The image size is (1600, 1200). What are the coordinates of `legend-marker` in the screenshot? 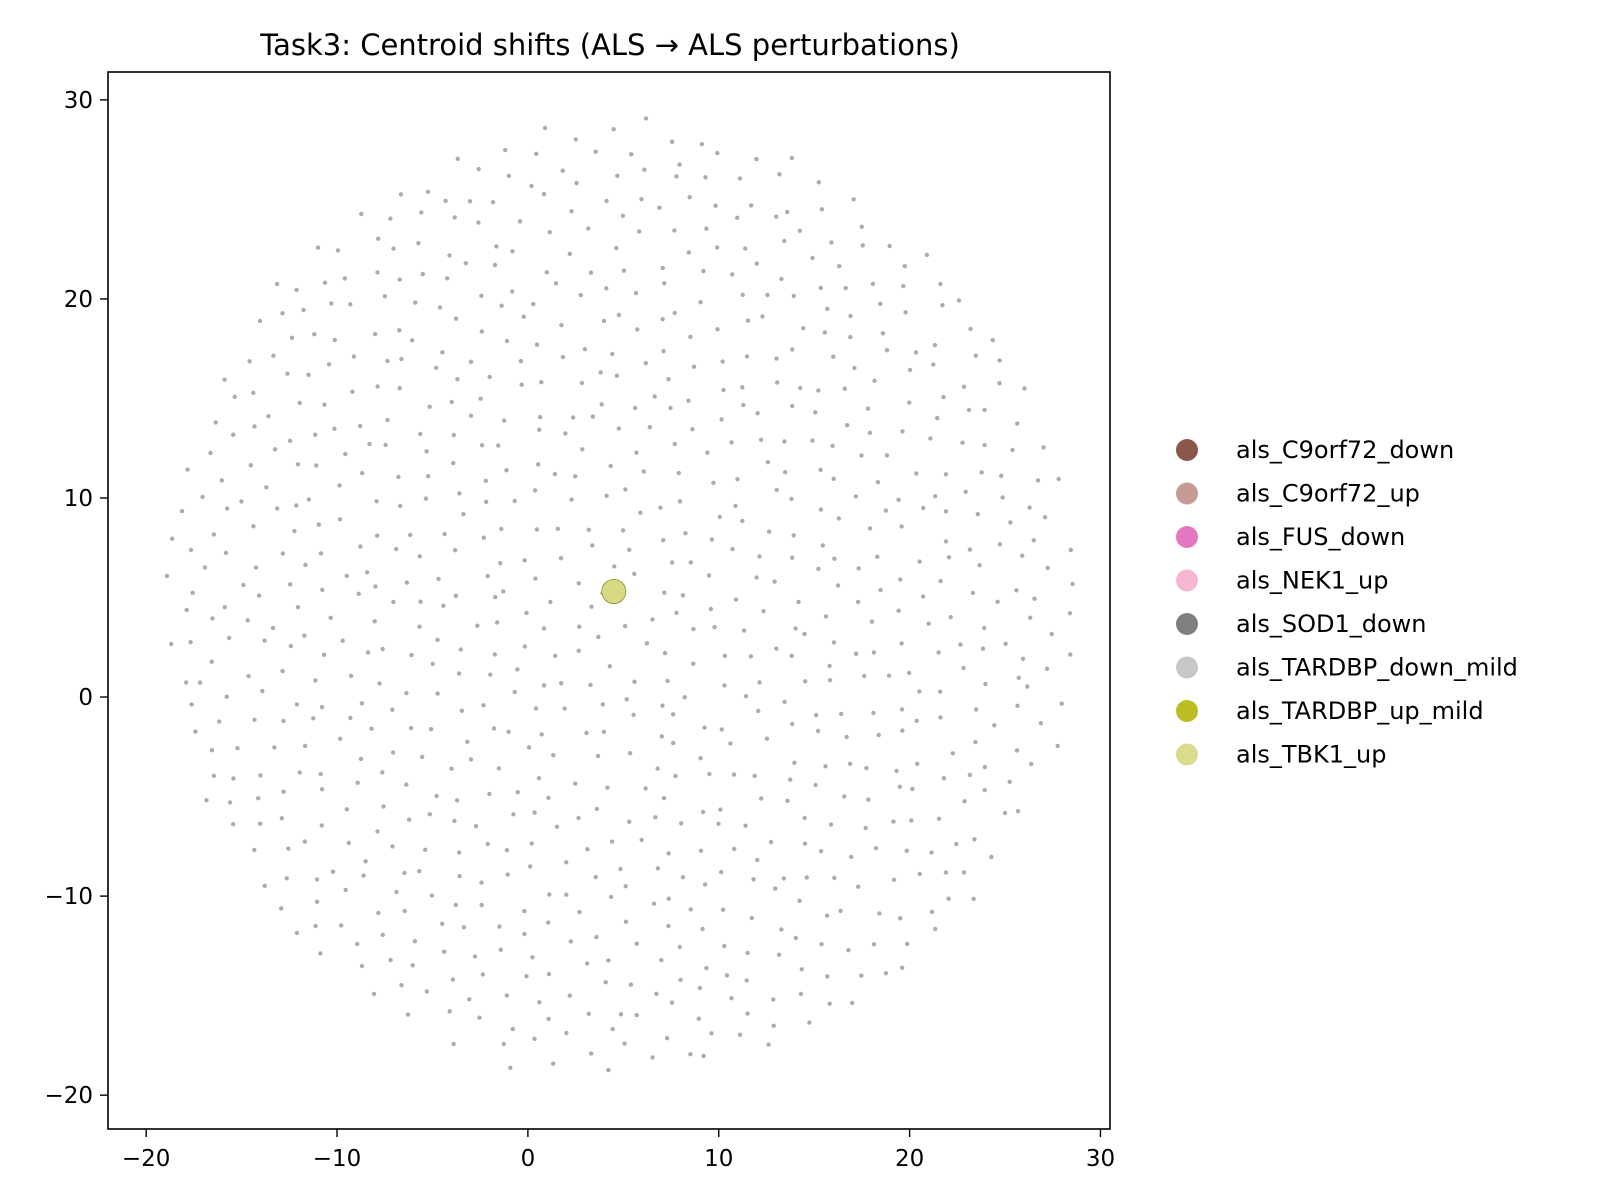 It's located at (1187, 537).